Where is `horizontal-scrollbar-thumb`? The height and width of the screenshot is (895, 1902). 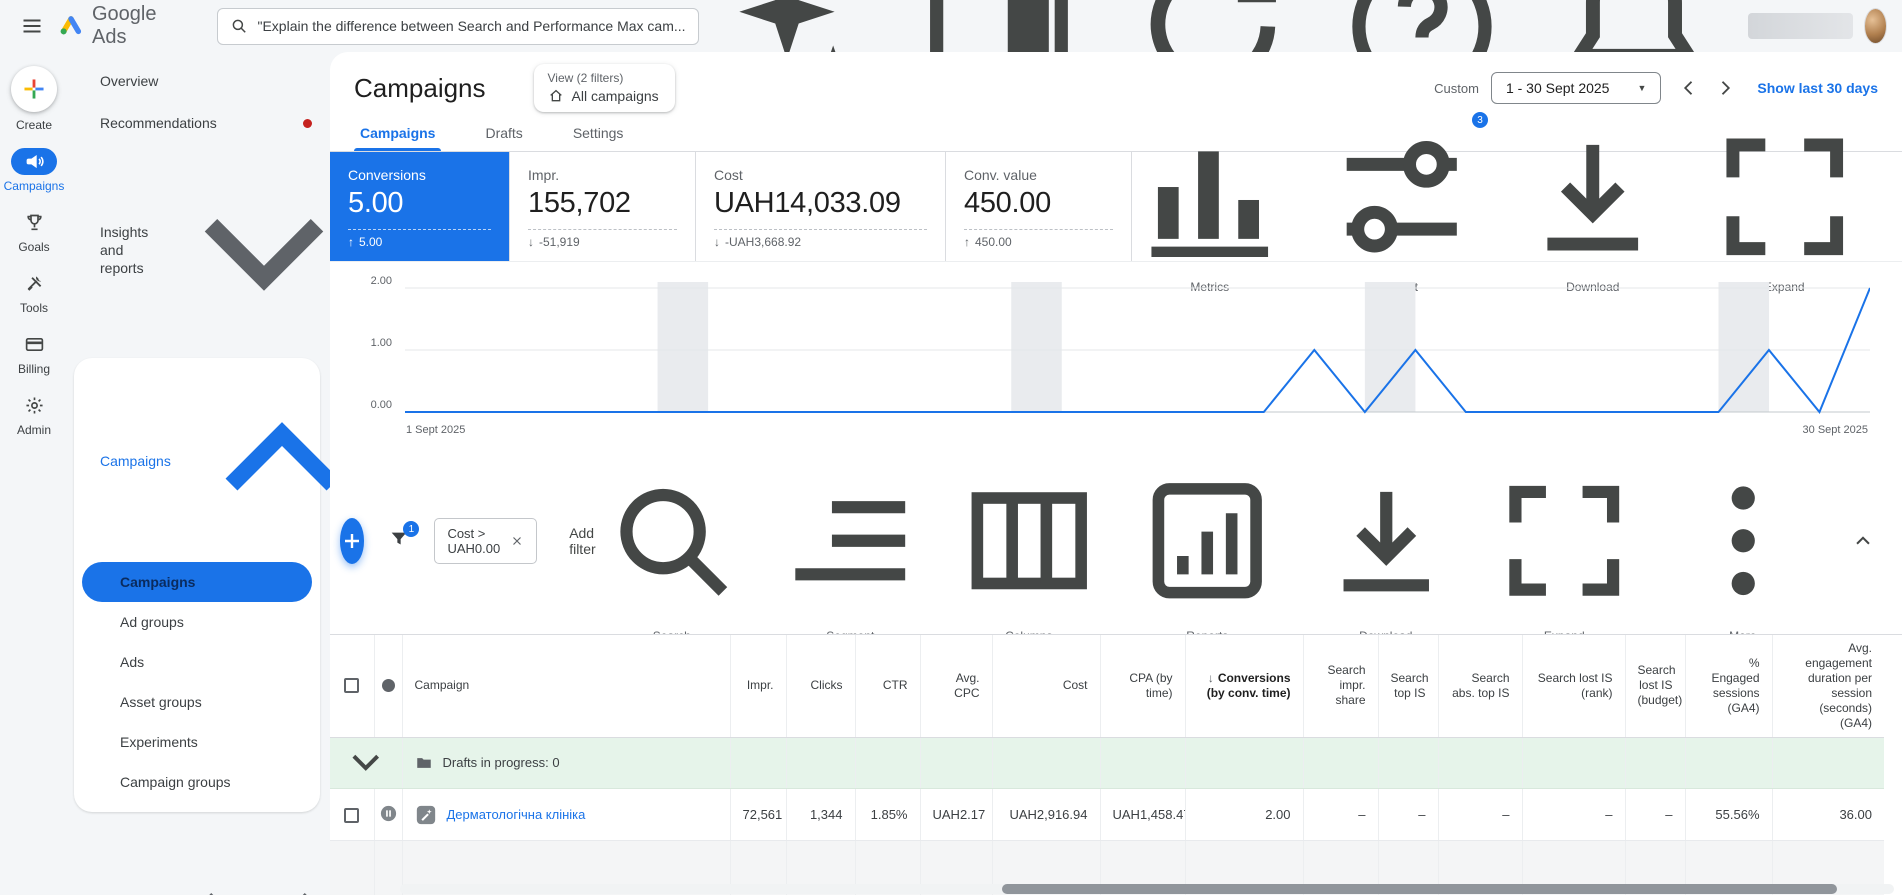
horizontal-scrollbar-thumb is located at coordinates (1419, 889).